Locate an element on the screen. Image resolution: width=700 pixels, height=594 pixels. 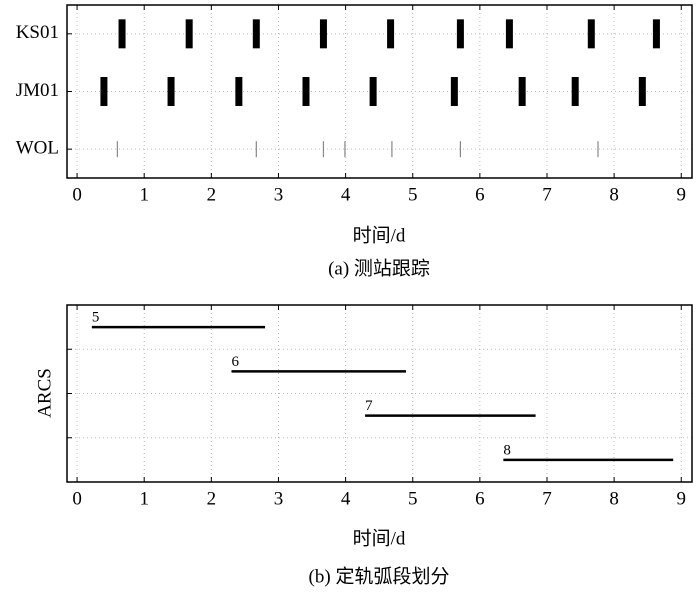
segment-label: 5 is located at coordinates (96, 318).